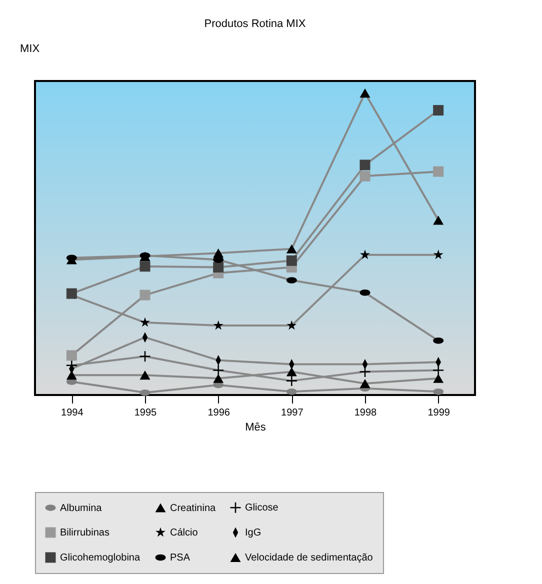 The image size is (542, 584). What do you see at coordinates (180, 558) in the screenshot?
I see `legend-label: PSA` at bounding box center [180, 558].